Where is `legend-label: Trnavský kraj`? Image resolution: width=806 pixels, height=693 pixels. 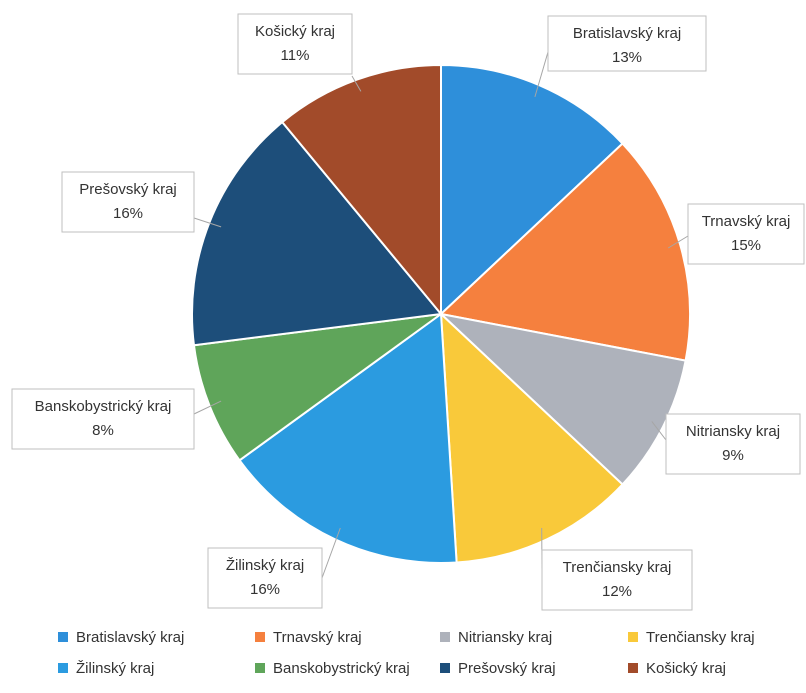 legend-label: Trnavský kraj is located at coordinates (317, 637).